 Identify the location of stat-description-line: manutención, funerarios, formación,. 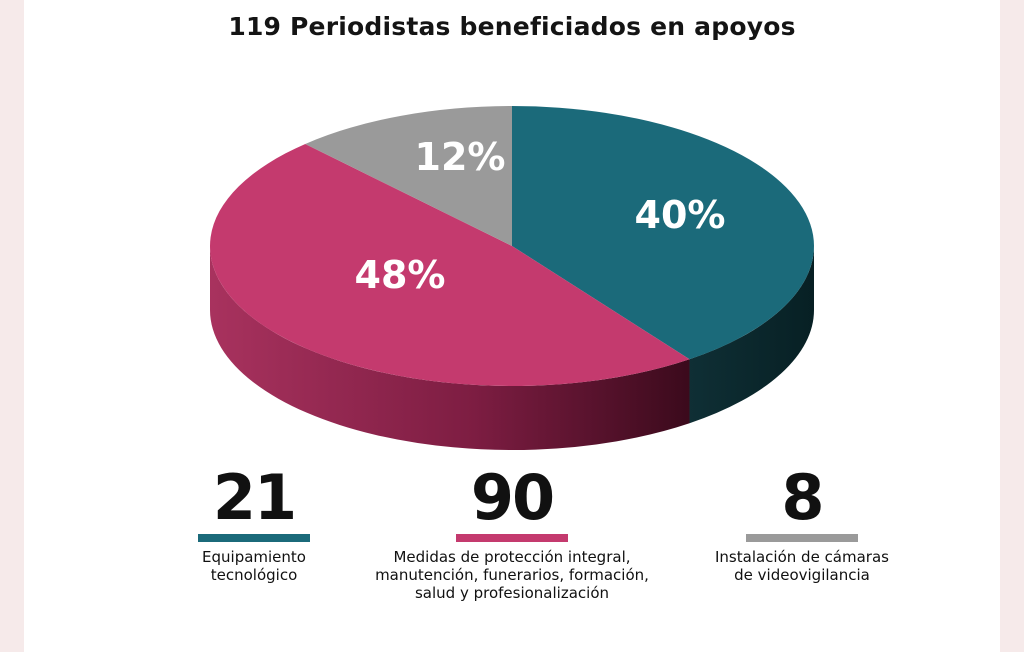
(512, 575).